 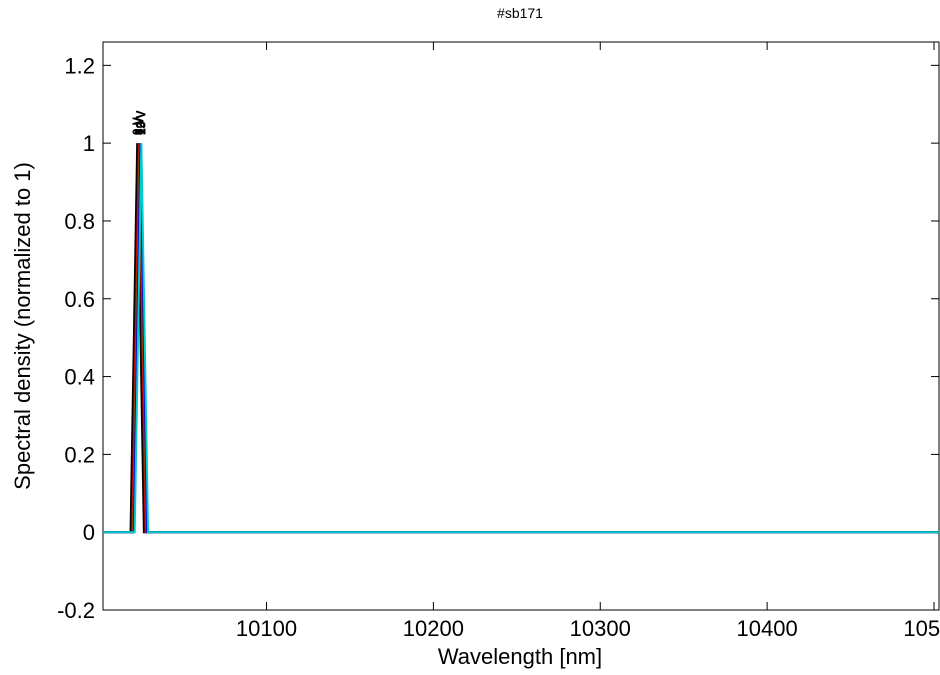 I want to click on y-tick-label: 1, so click(x=89, y=143).